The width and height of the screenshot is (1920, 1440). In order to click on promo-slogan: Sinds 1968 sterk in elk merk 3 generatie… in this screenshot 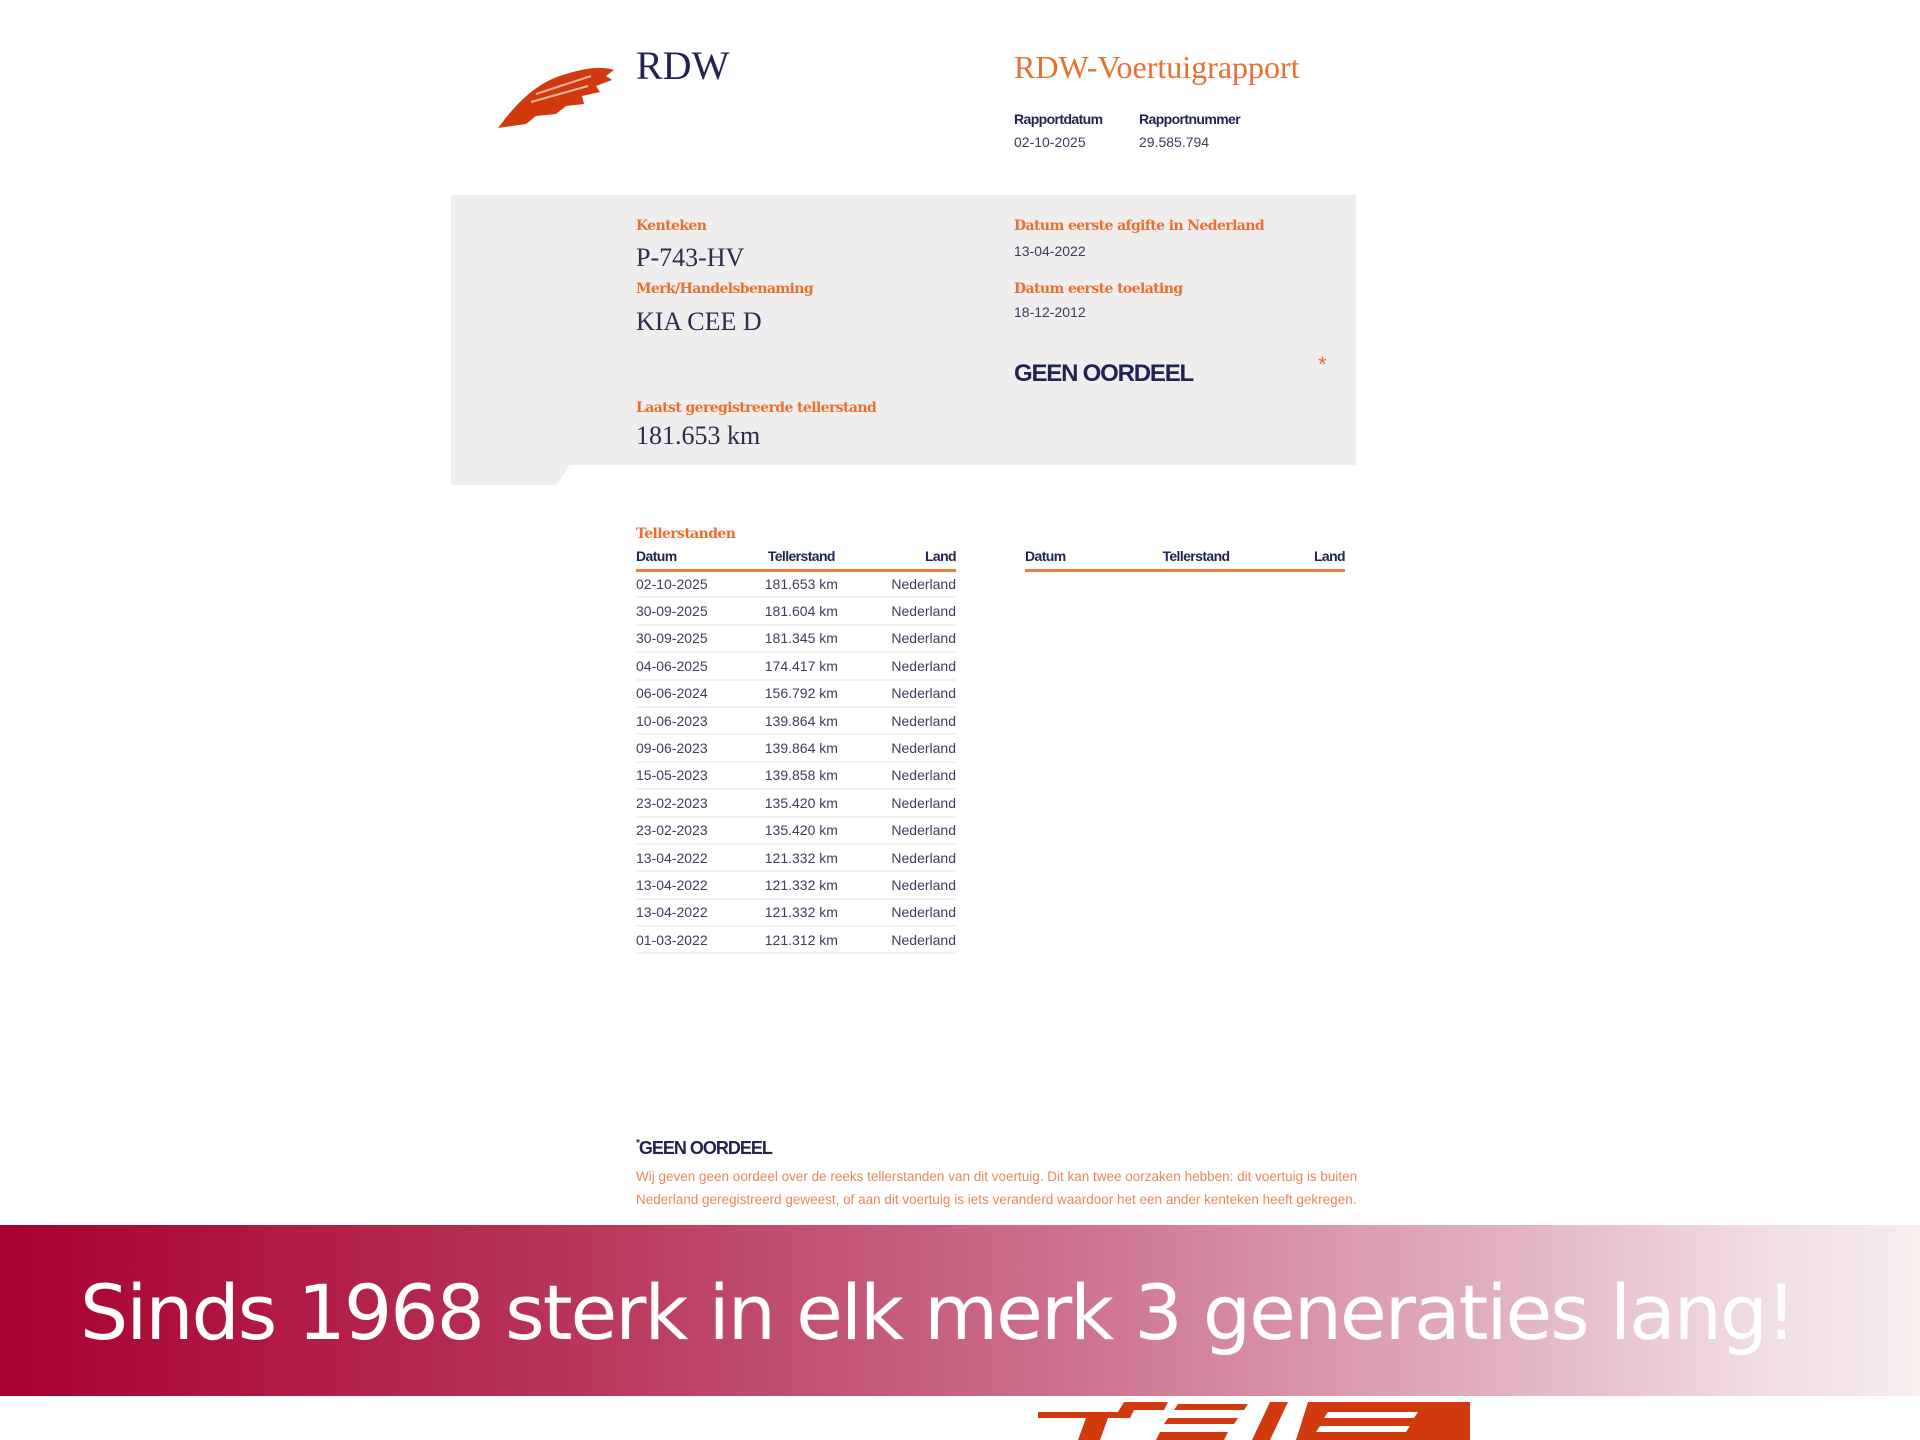, I will do `click(938, 1312)`.